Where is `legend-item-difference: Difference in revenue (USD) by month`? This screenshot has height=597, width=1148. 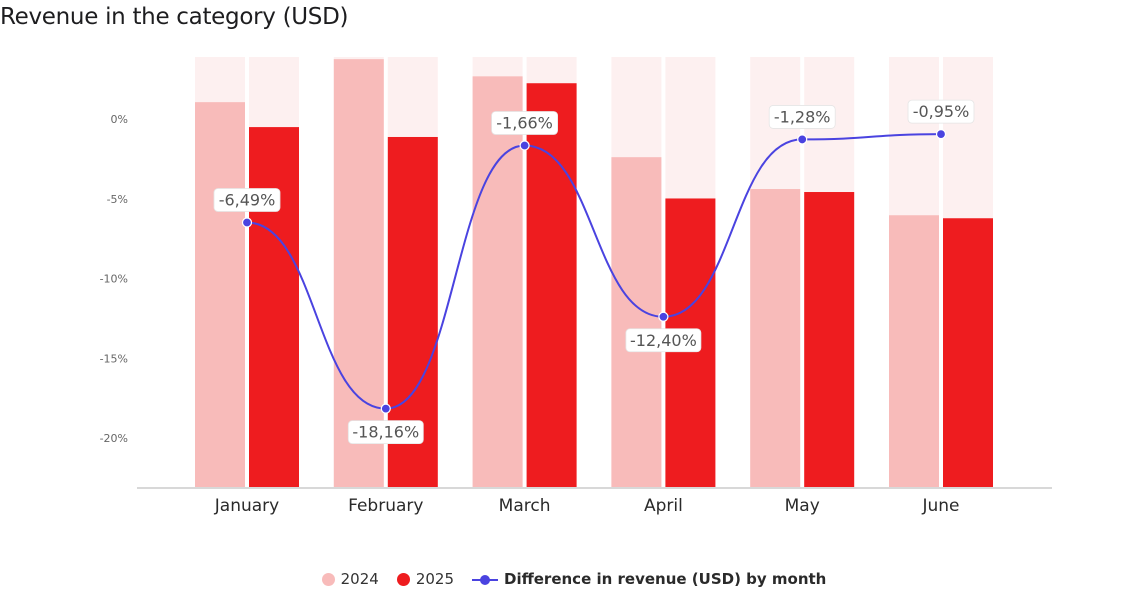 legend-item-difference: Difference in revenue (USD) by month is located at coordinates (649, 579).